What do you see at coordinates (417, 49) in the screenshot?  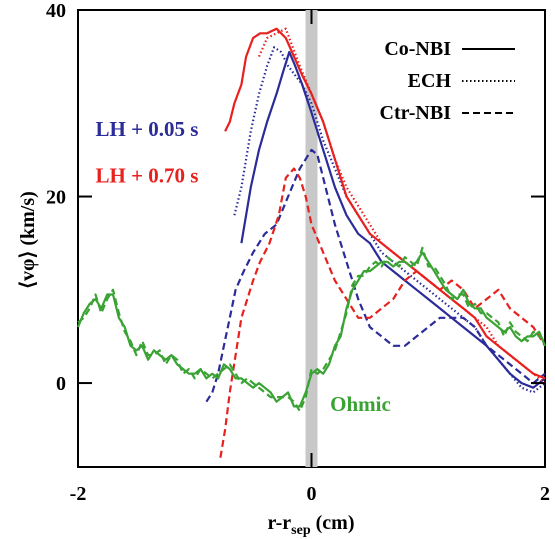 I see `legend-label-co-nbi: Co-NBI` at bounding box center [417, 49].